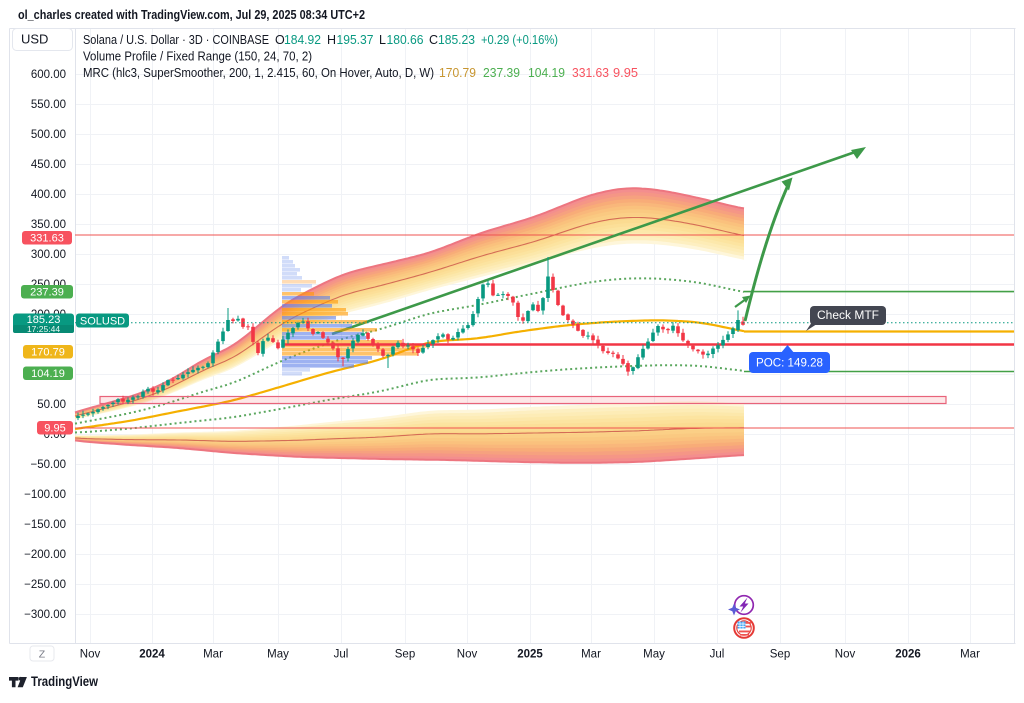  I want to click on svg-text: −300.00, so click(45, 615).